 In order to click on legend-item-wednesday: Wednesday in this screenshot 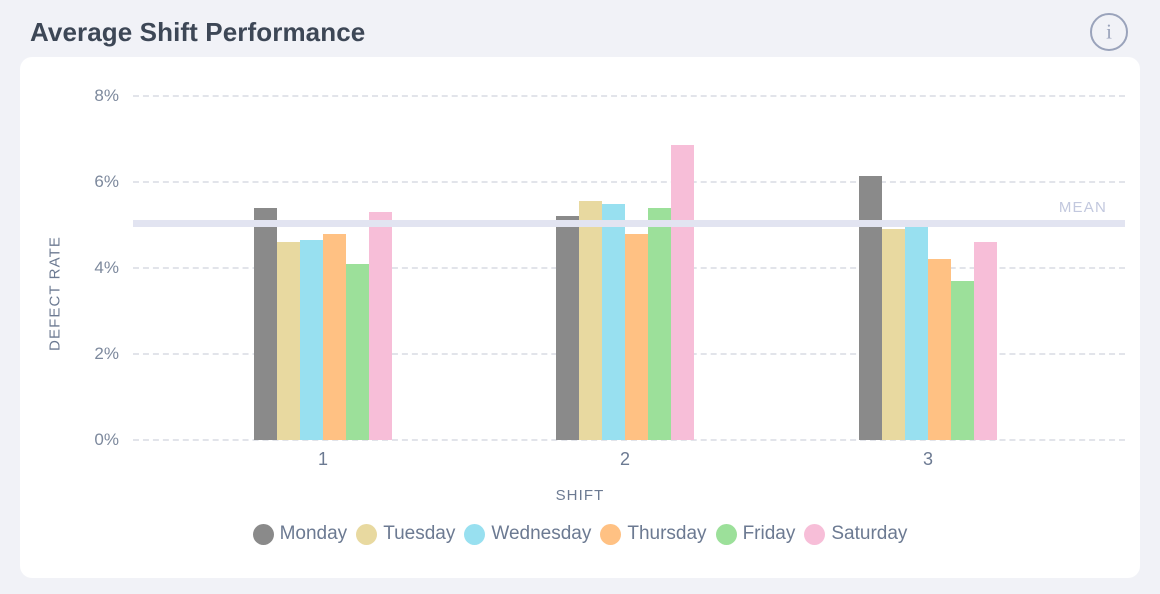, I will do `click(527, 534)`.